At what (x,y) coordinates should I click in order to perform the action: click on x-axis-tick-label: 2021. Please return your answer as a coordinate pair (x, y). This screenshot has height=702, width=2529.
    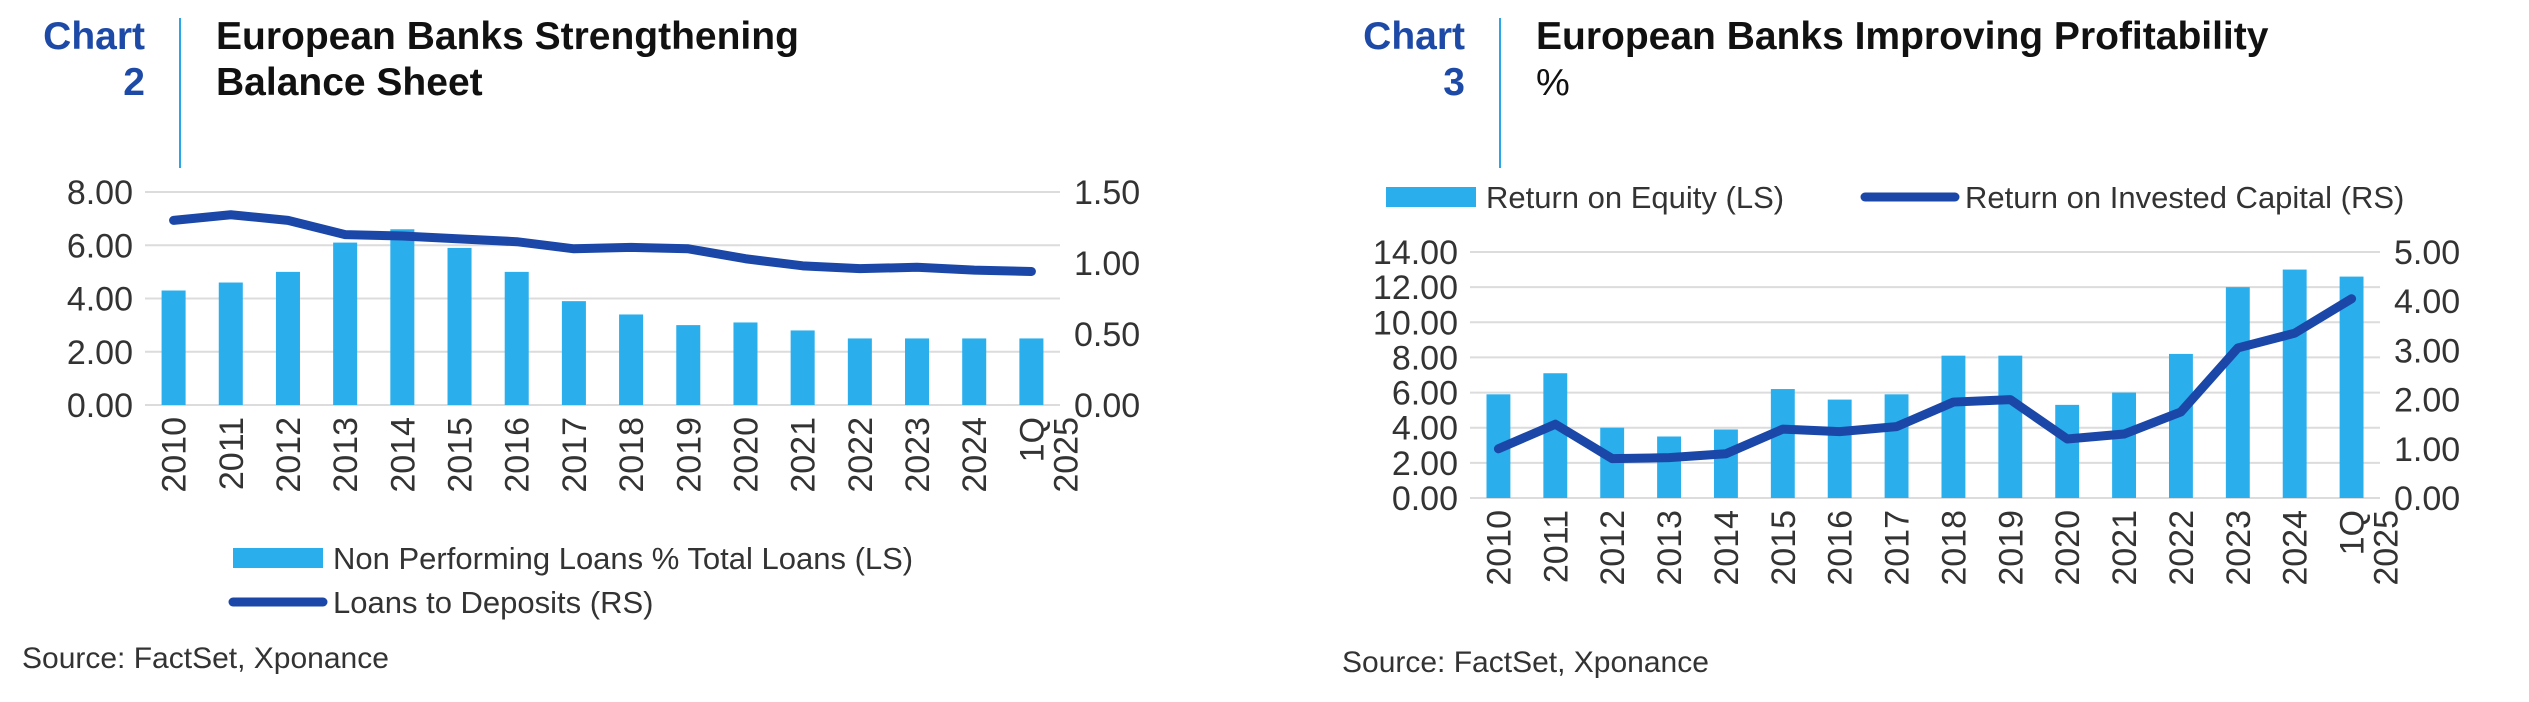
    Looking at the image, I should click on (804, 455).